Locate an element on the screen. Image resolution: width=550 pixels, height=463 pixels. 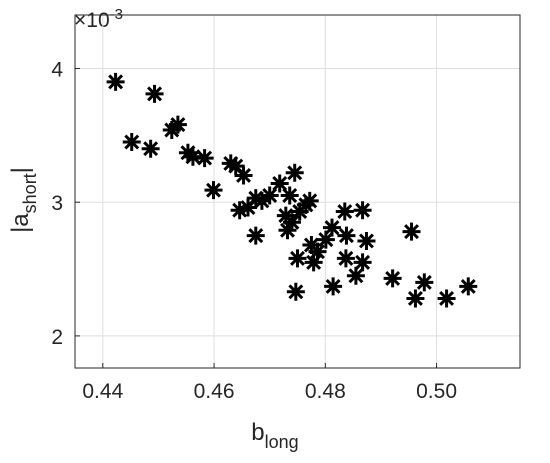
y-axis-label: |ashort| is located at coordinates (23, 200).